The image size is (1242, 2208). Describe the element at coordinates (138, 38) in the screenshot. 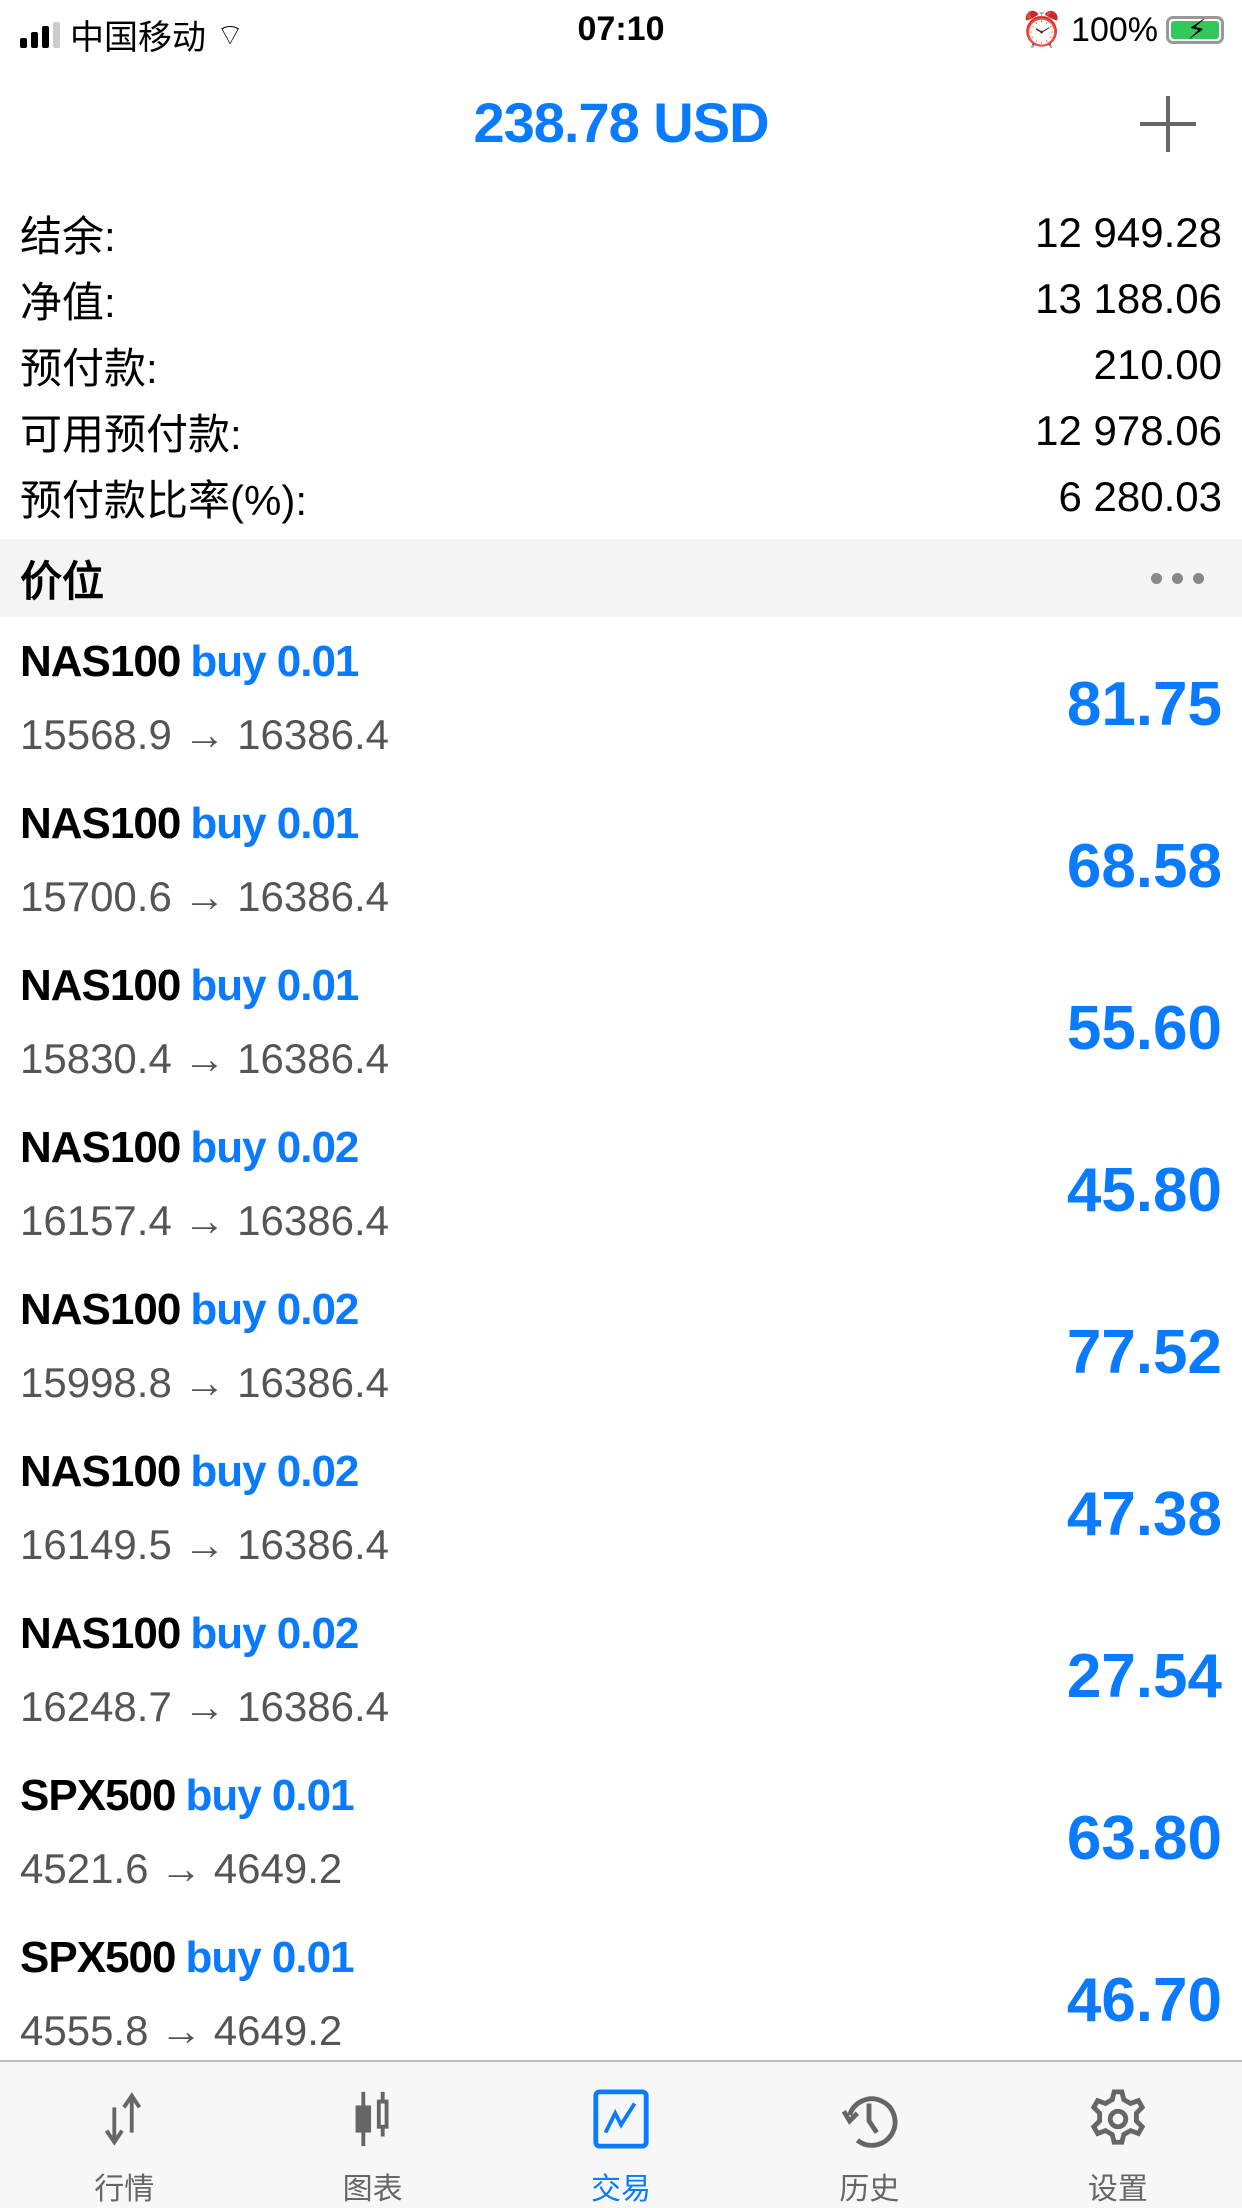

I see `carrier: 中国移动` at that location.